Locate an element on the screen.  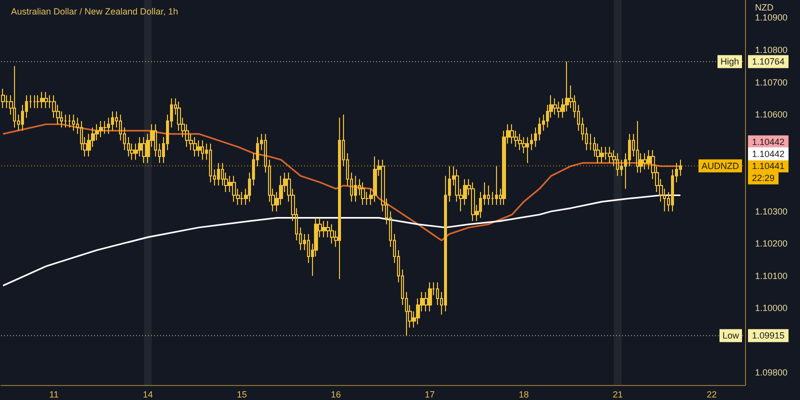
ref-line-label: High is located at coordinates (729, 61).